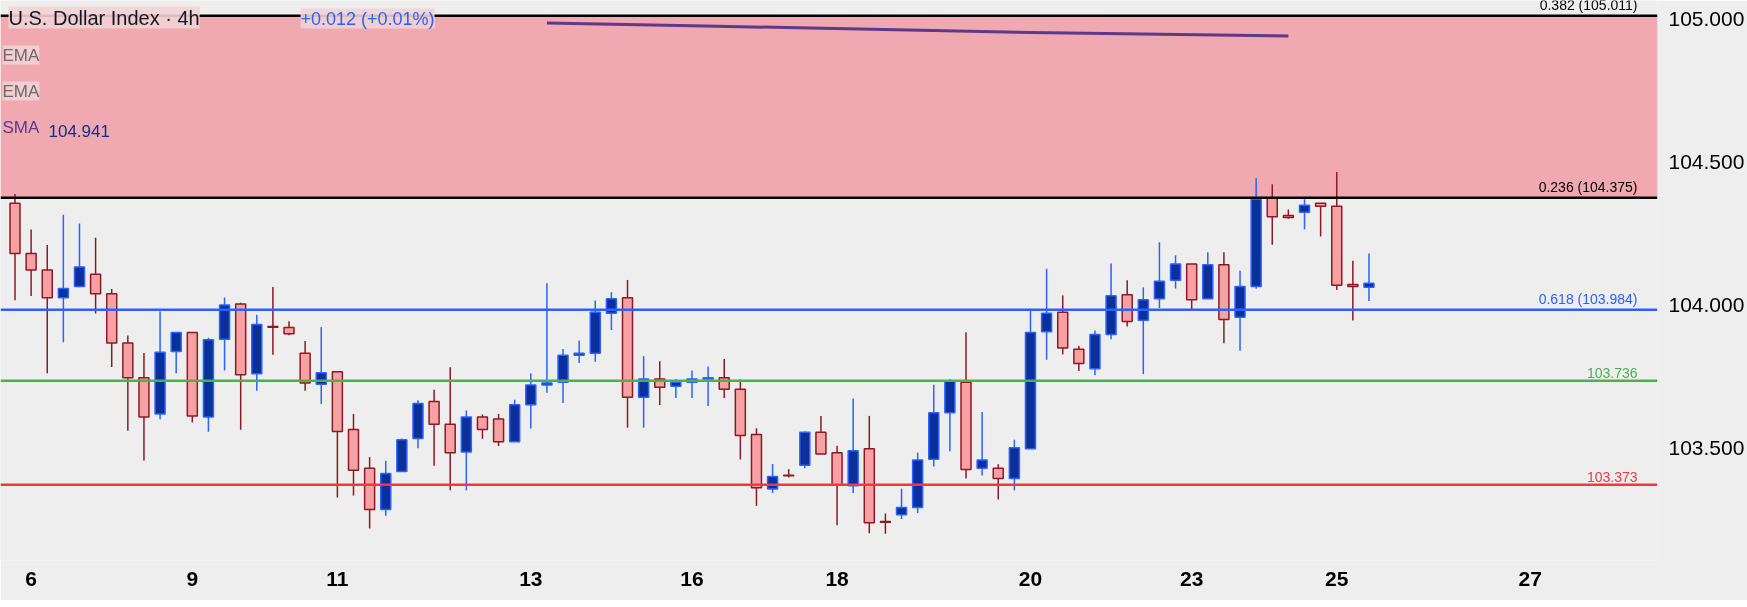 This screenshot has height=607, width=1747. I want to click on x-tick-label: 9, so click(192, 578).